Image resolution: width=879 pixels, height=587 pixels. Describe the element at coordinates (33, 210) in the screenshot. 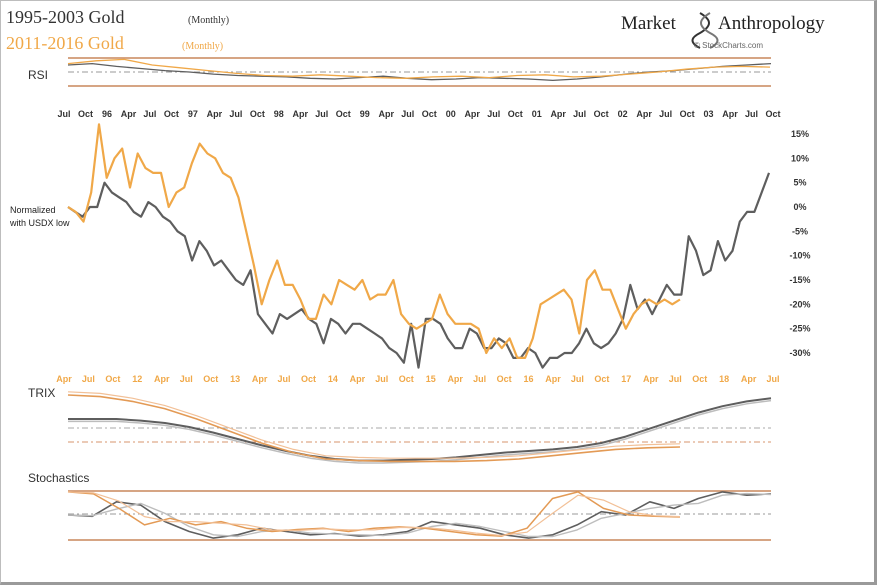

I see `annotation-normalized: Normalized` at that location.